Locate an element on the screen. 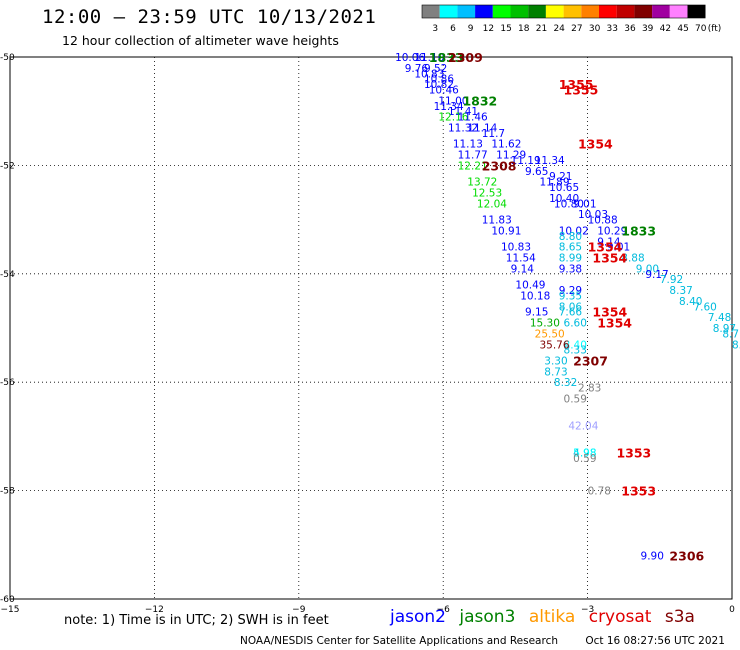  colorbar-label: 9 is located at coordinates (471, 29).